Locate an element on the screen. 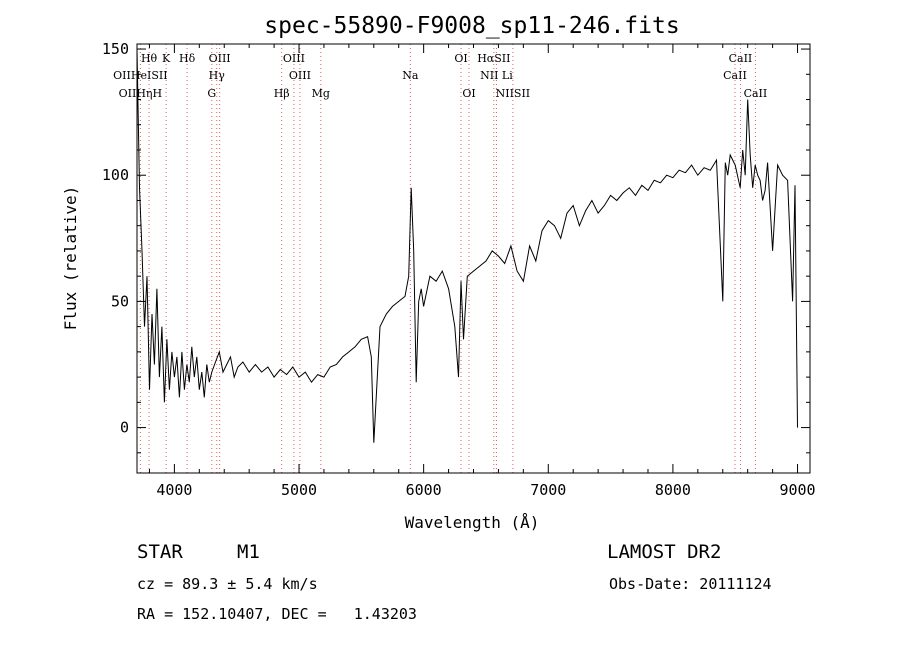 This screenshot has width=900, height=650. spectral-line-label: Na is located at coordinates (410, 75).